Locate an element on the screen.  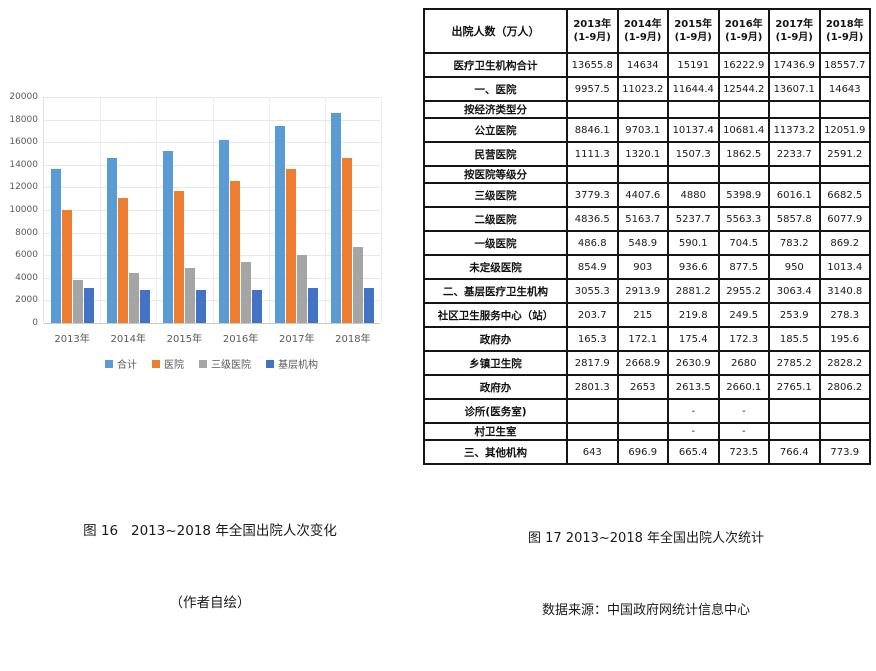
table-cell: 2785.2 is located at coordinates (794, 363).